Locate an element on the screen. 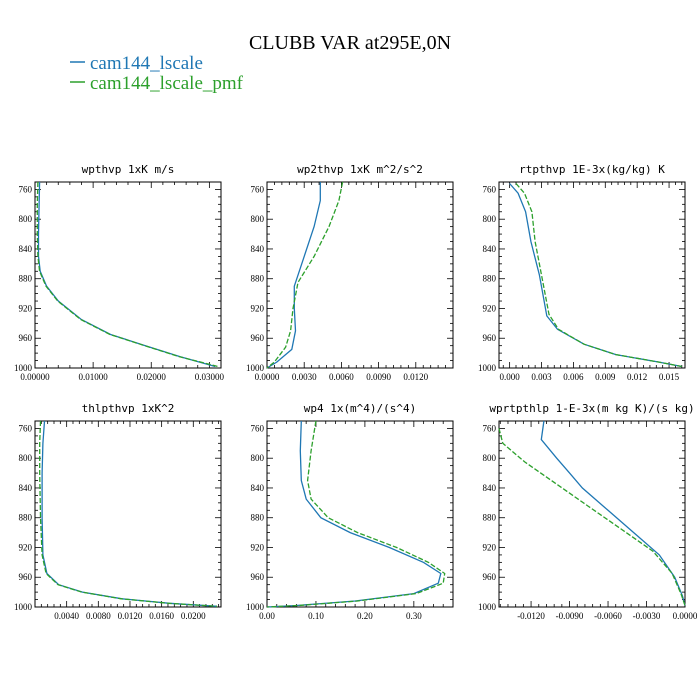  x-tick-label: 0.0030 is located at coordinates (304, 377).